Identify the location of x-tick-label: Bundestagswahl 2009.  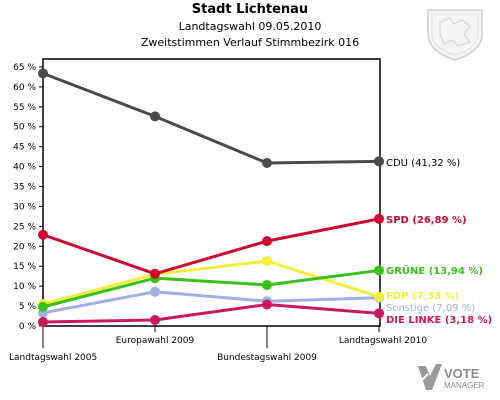
(267, 358).